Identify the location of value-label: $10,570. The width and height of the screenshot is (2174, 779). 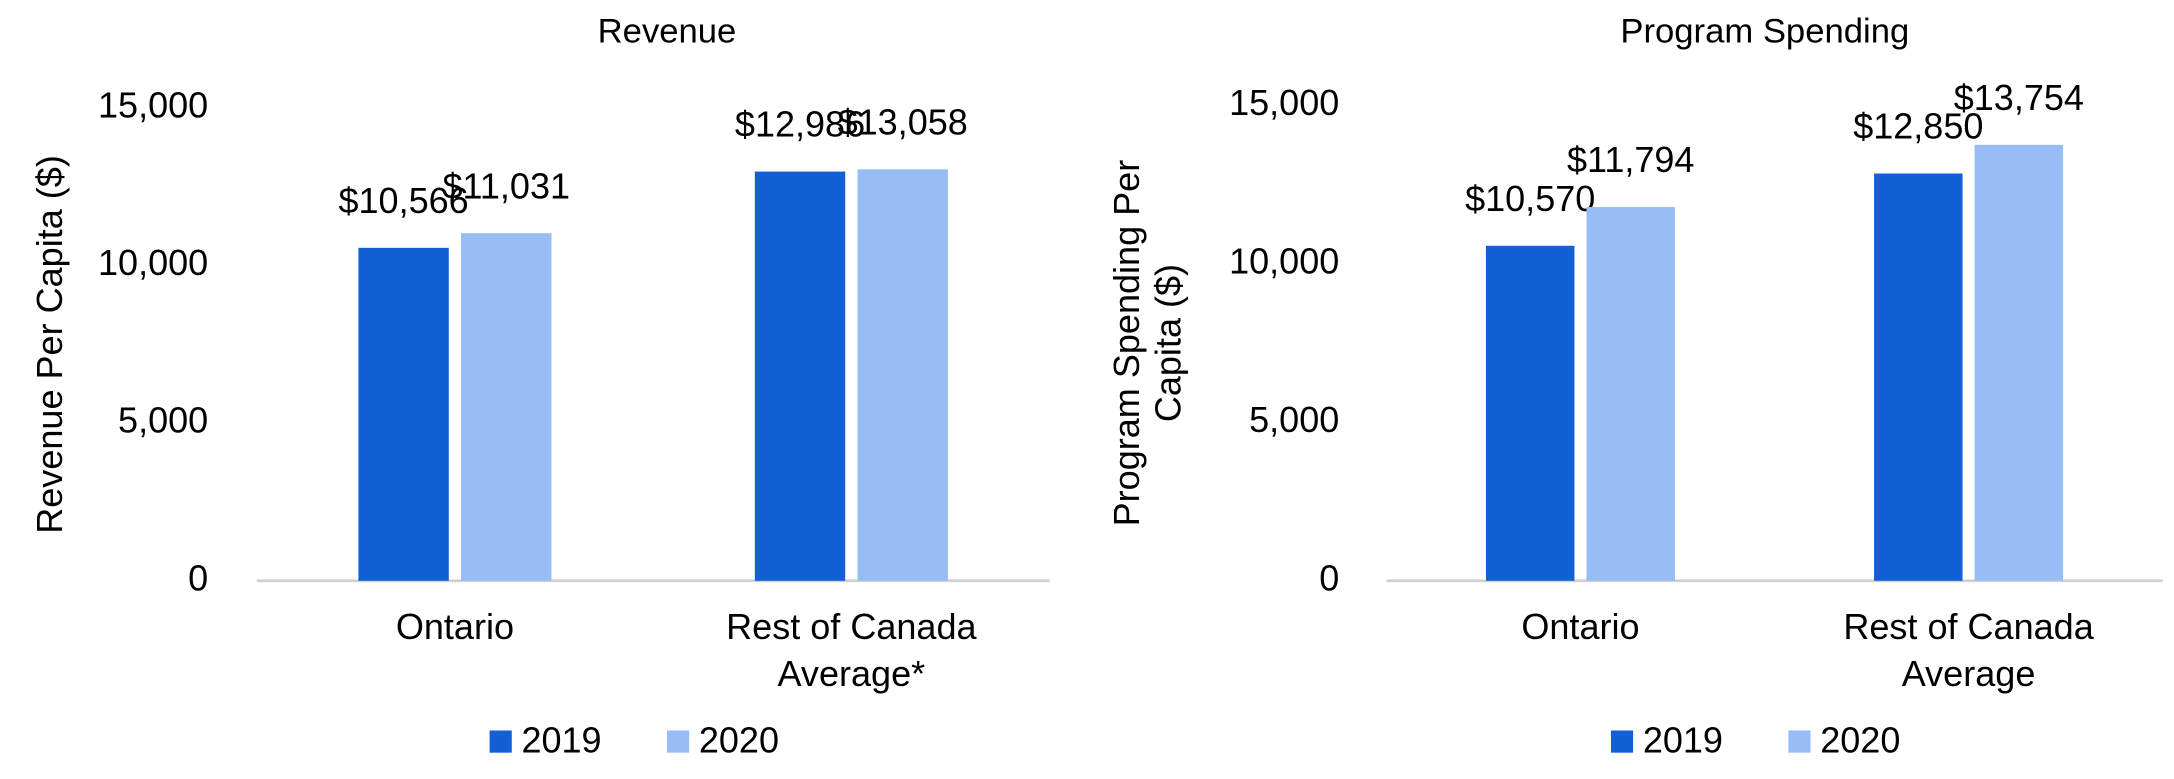
(1530, 198).